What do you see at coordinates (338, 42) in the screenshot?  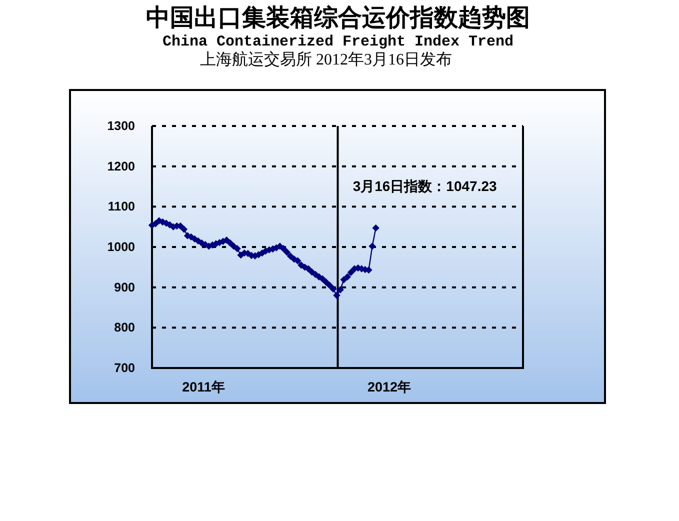 I see `subtitle: China Containerized Freight Index Trend` at bounding box center [338, 42].